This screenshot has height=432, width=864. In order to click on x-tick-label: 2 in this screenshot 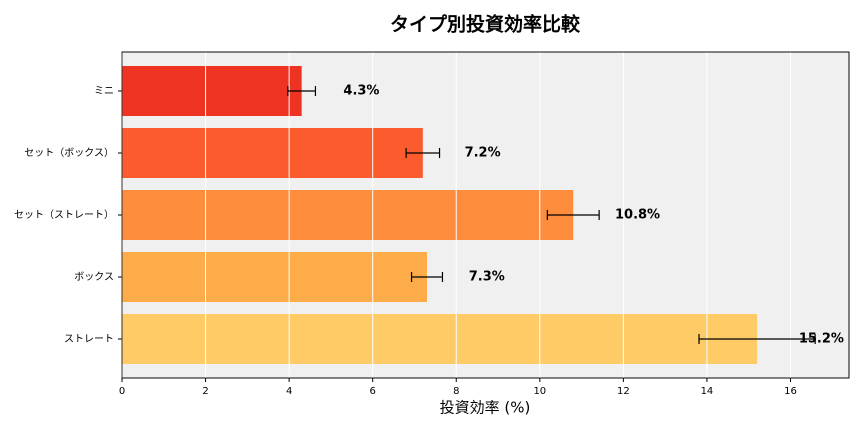, I will do `click(205, 391)`.